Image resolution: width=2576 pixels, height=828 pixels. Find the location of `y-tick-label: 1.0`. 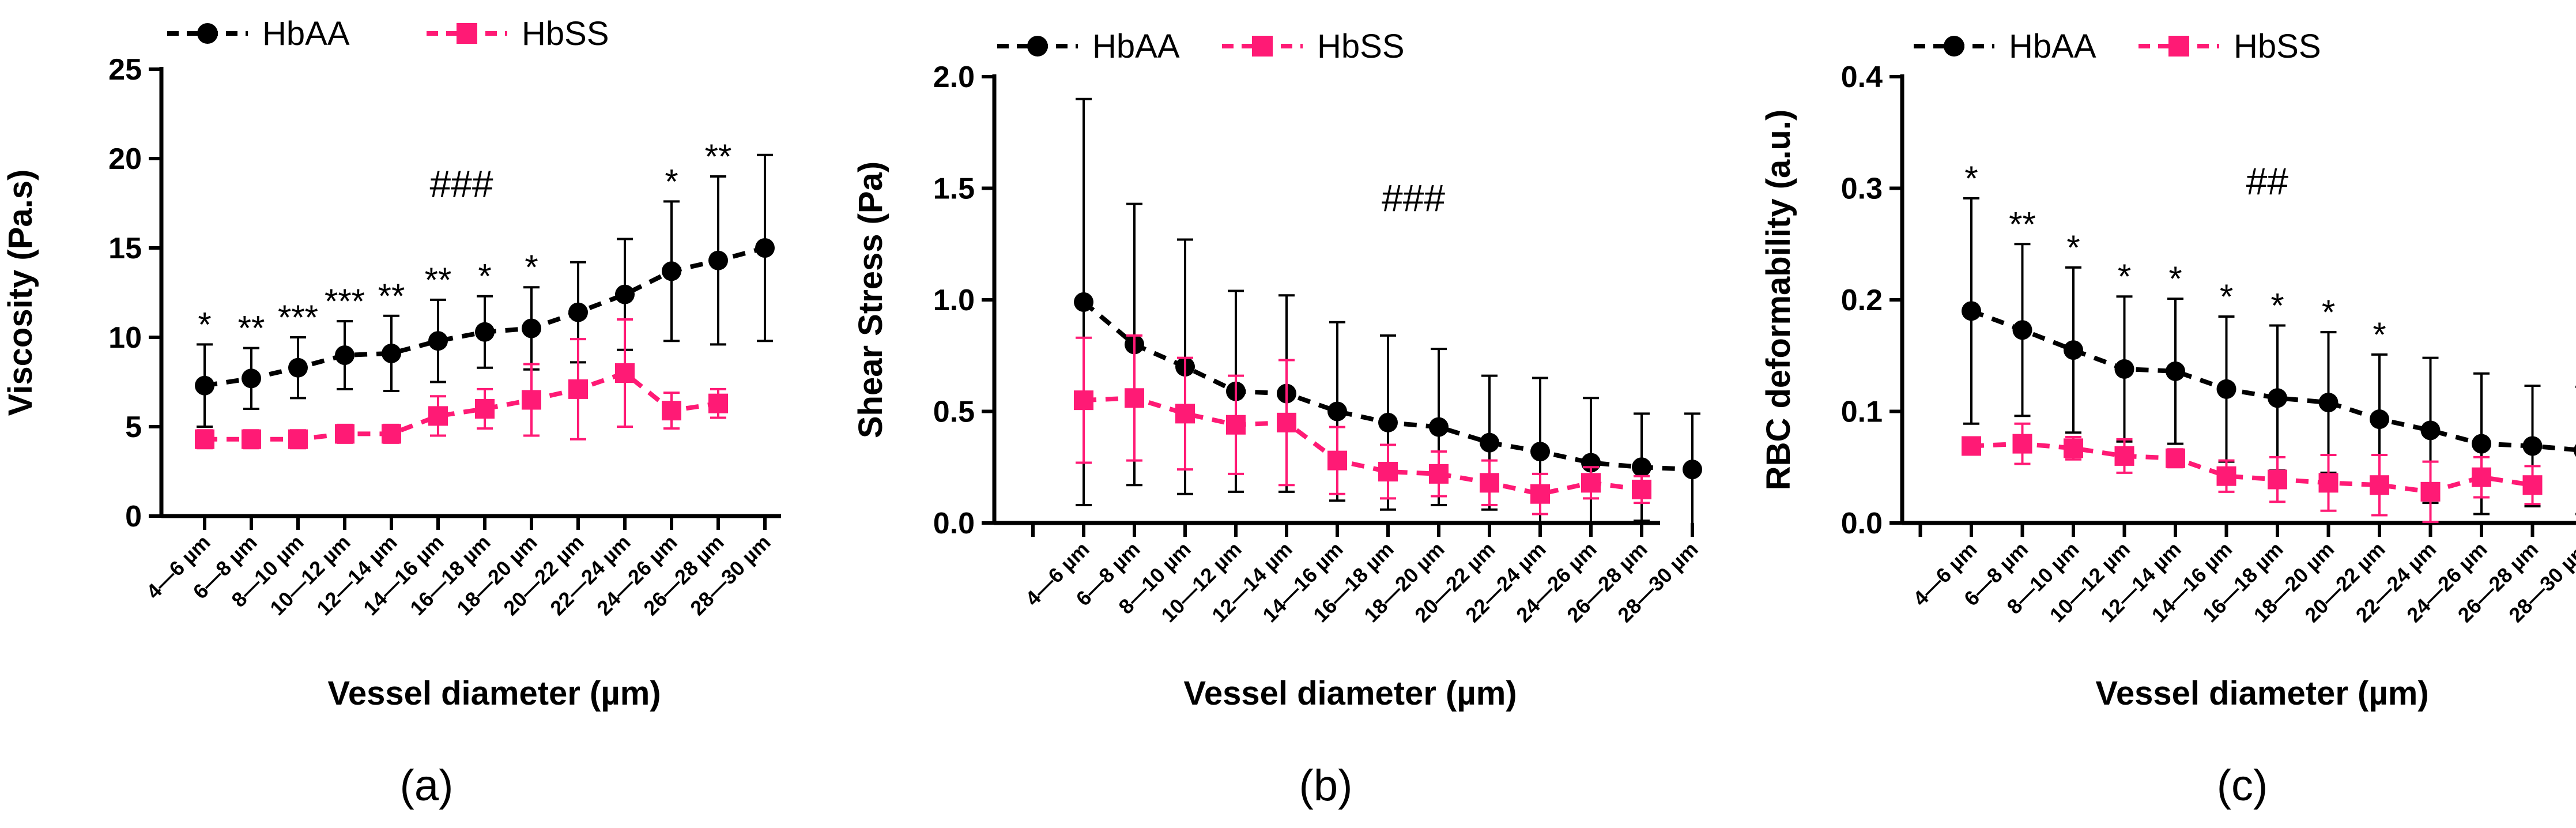

y-tick-label: 1.0 is located at coordinates (954, 300).